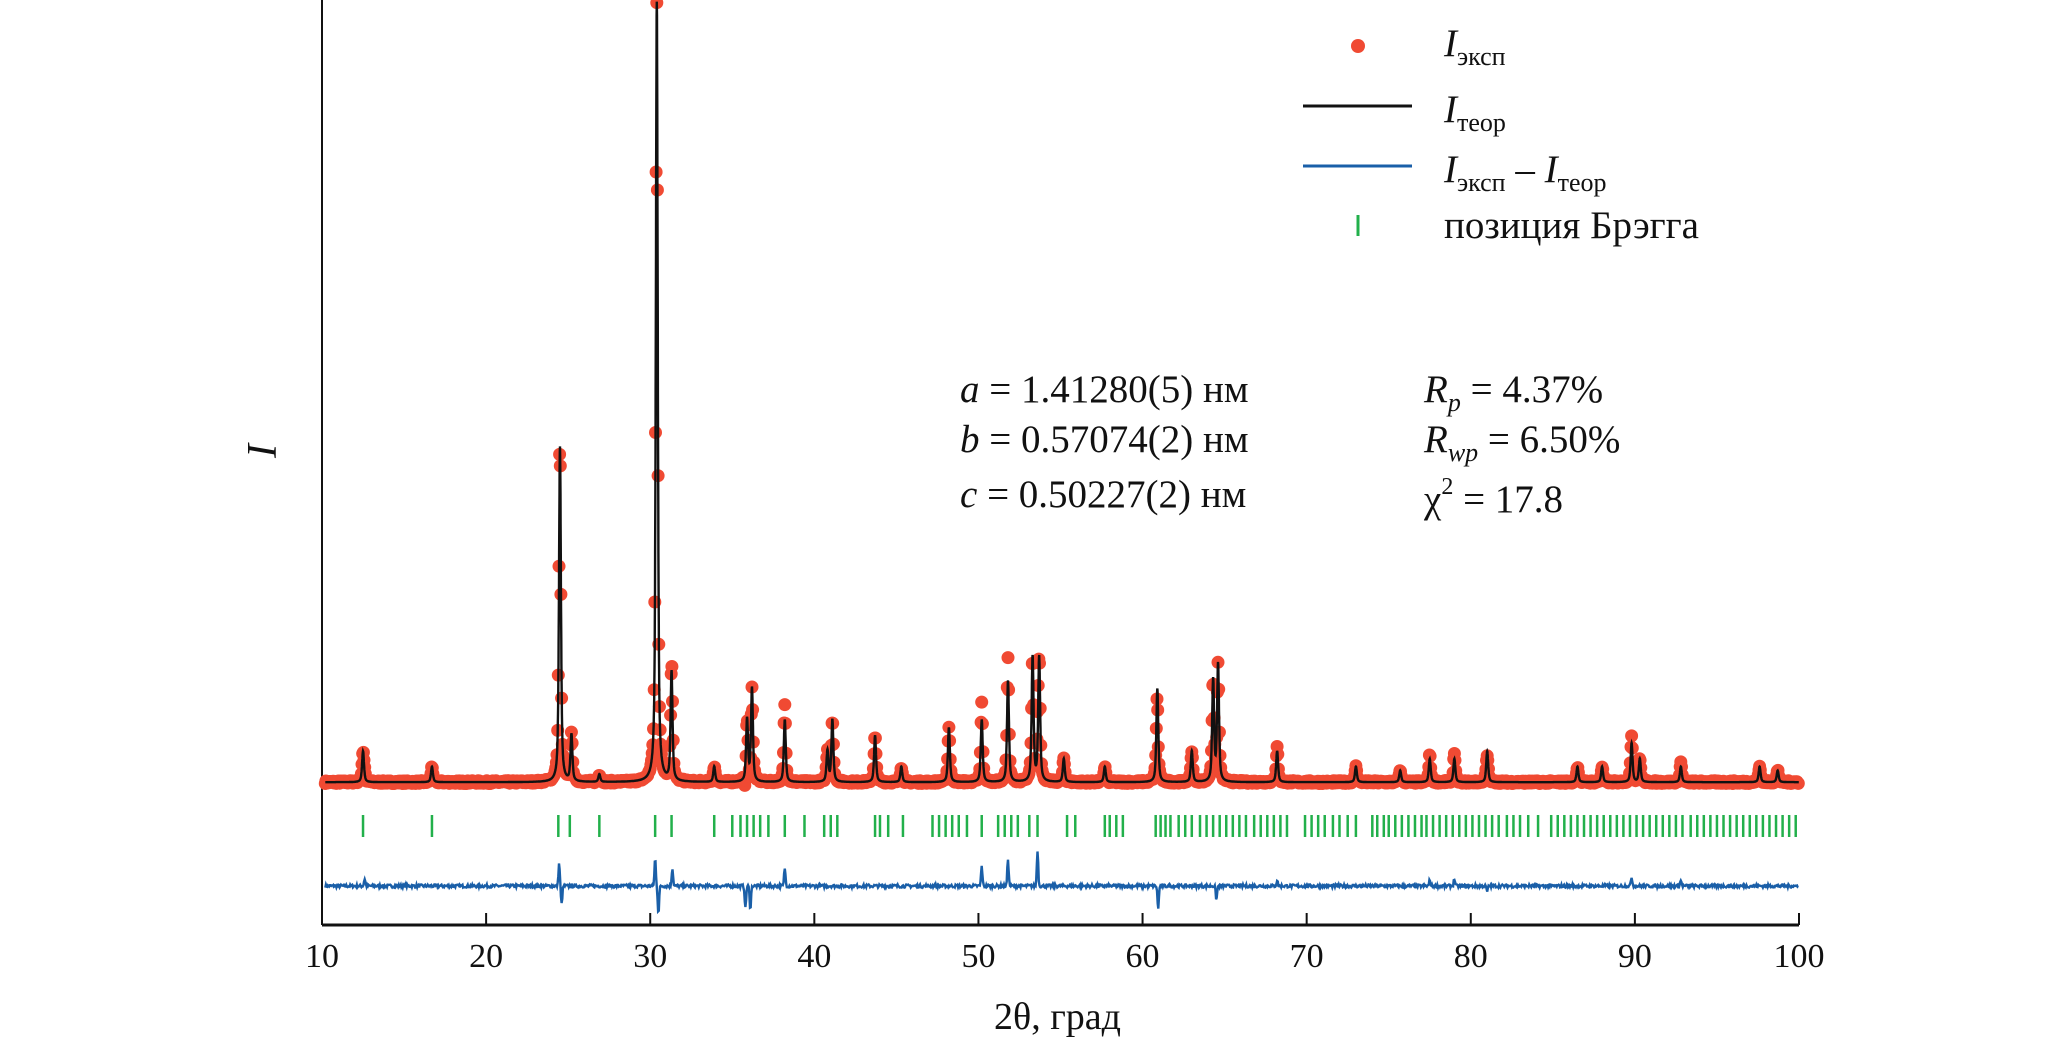  Describe the element at coordinates (486, 956) in the screenshot. I see `x-tick-label: 20` at that location.